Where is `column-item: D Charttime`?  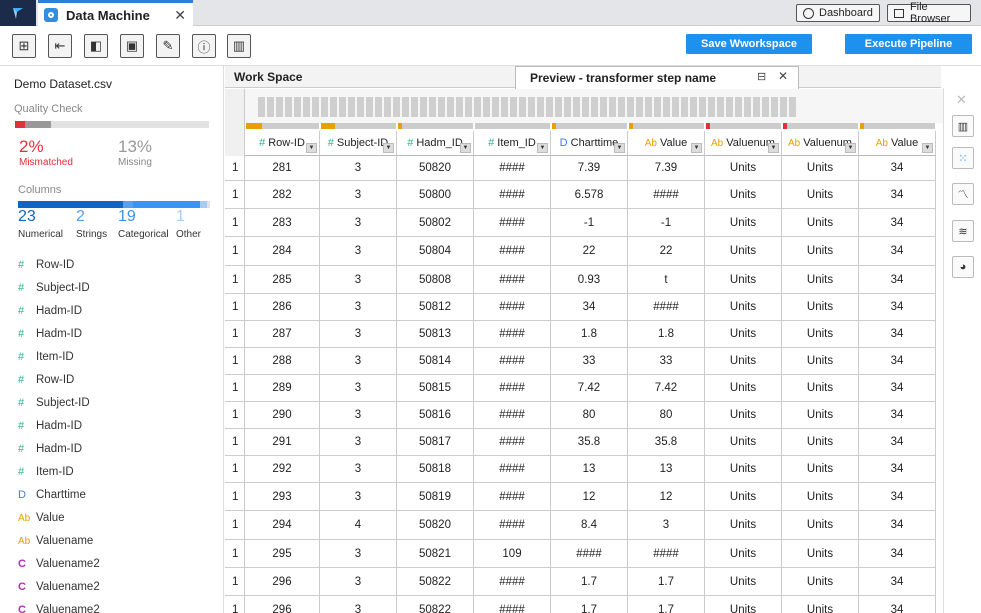
column-item: D Charttime is located at coordinates (52, 495).